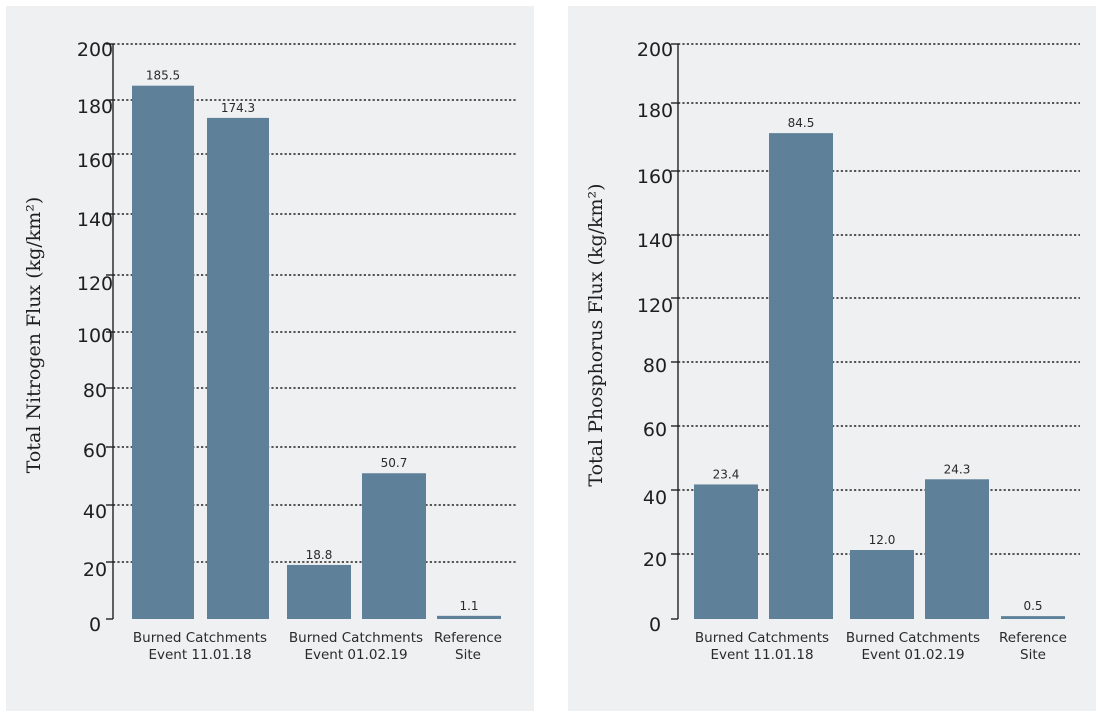 The image size is (1100, 717). Describe the element at coordinates (882, 540) in the screenshot. I see `phosphorus-data-label: 12.0` at that location.